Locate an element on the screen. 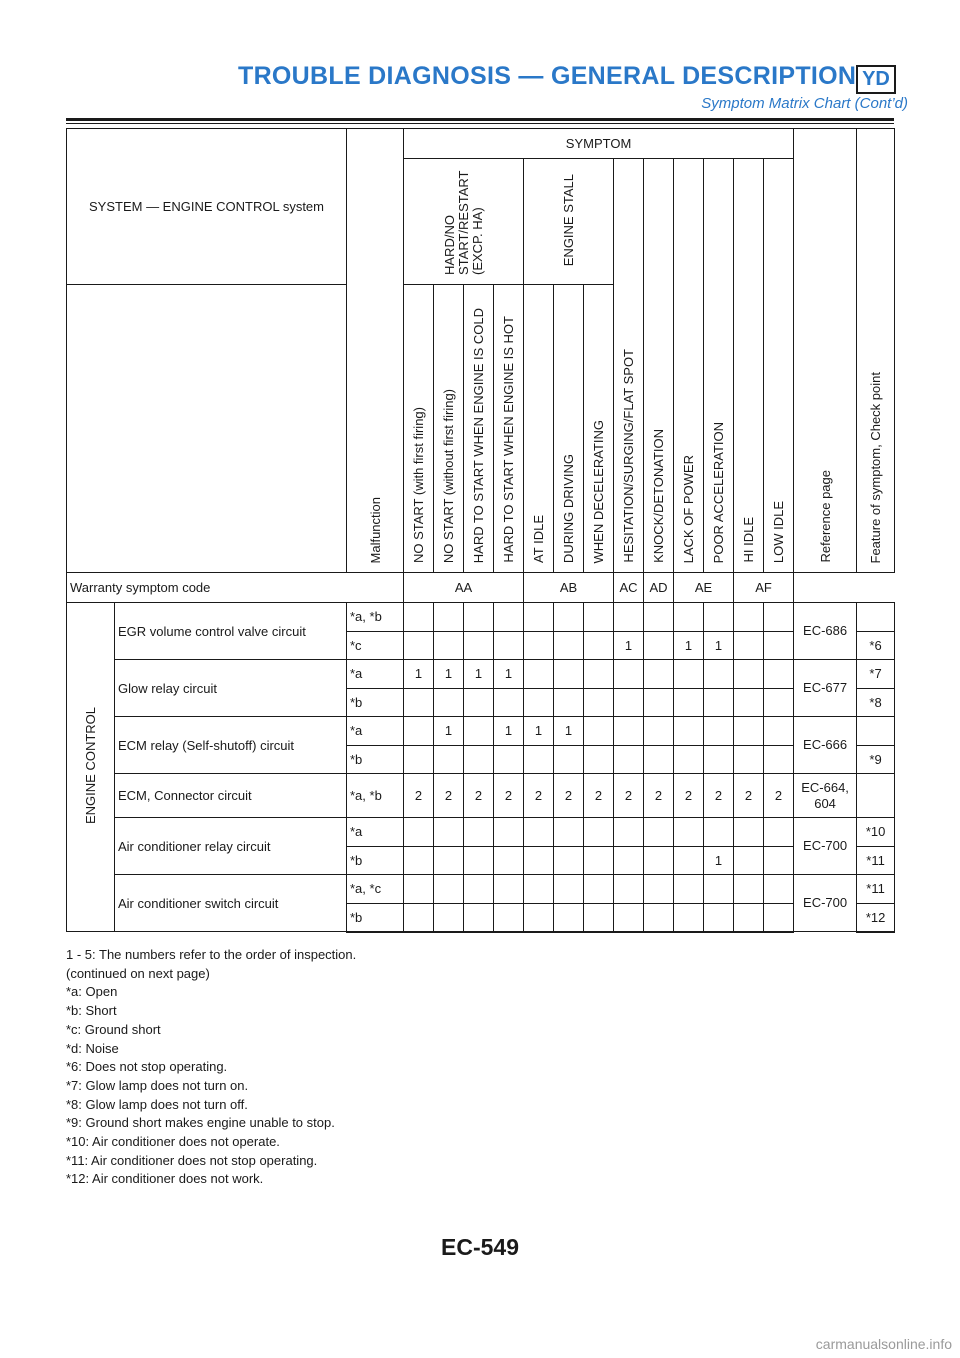 This screenshot has height=1358, width=960. item-name: EGR volume control valve circuit is located at coordinates (212, 631).